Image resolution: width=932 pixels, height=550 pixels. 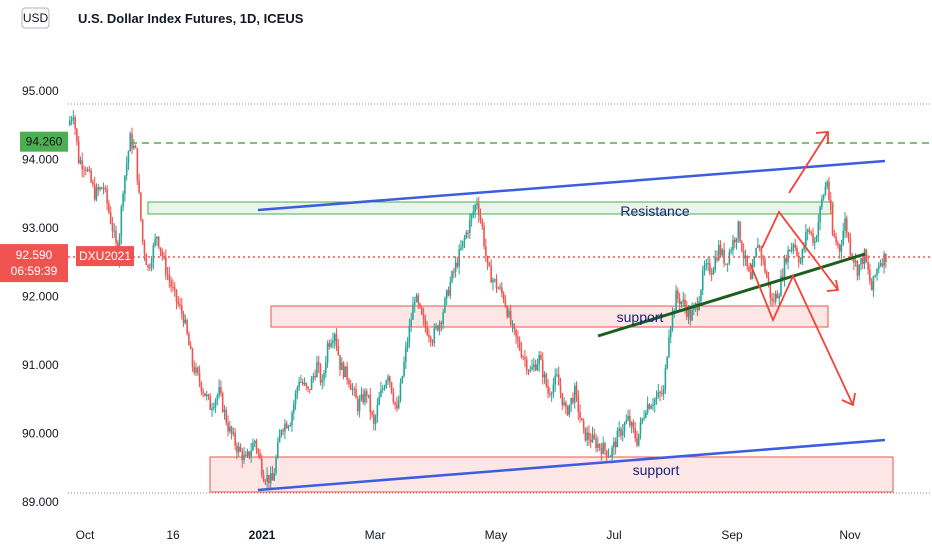 What do you see at coordinates (613, 535) in the screenshot?
I see `x-tick-label: Jul` at bounding box center [613, 535].